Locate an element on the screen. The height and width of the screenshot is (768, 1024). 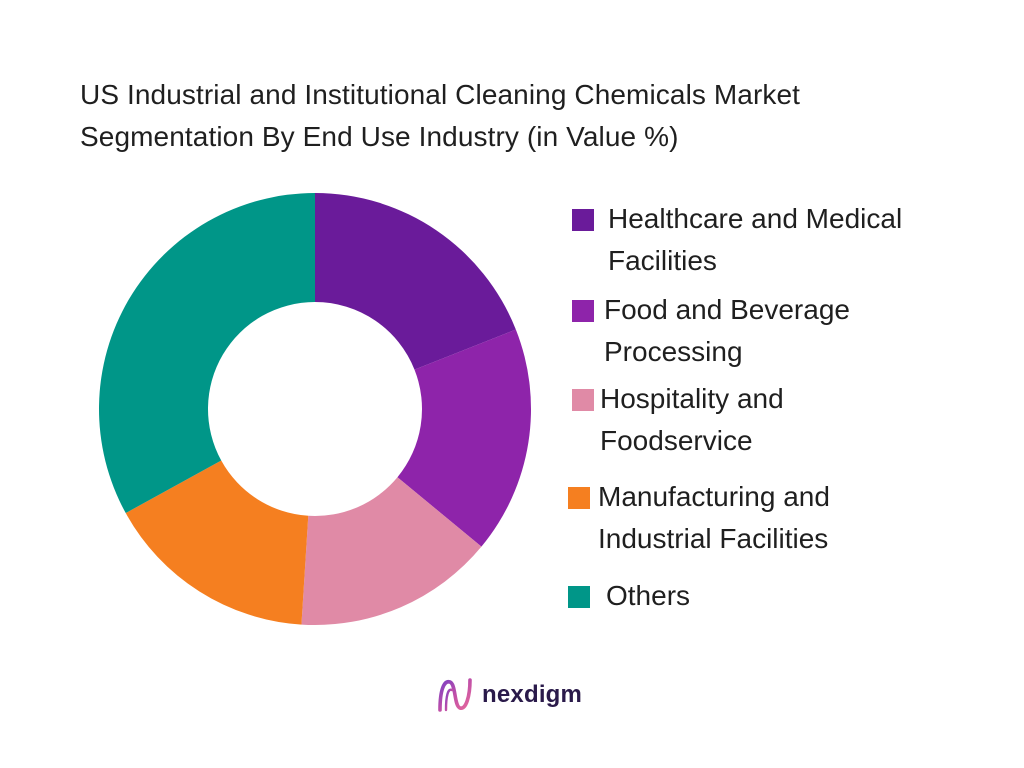
slice-hospitality is located at coordinates (391, 551).